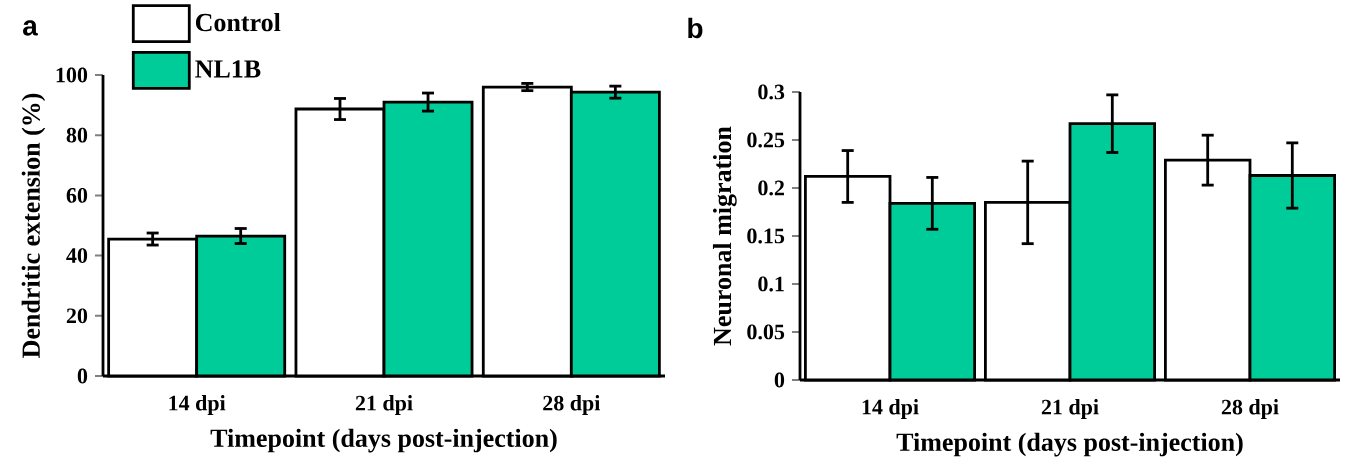 The image size is (1346, 464). What do you see at coordinates (766, 140) in the screenshot?
I see `y-tick-label: 0.25` at bounding box center [766, 140].